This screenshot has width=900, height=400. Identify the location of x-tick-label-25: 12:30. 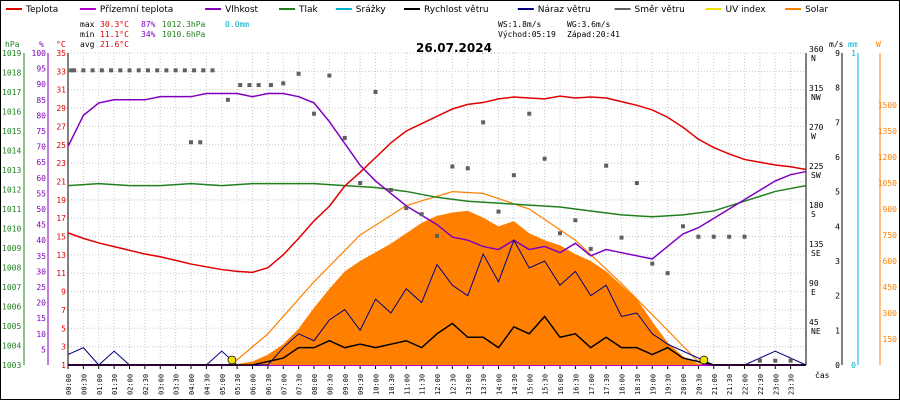
(453, 384).